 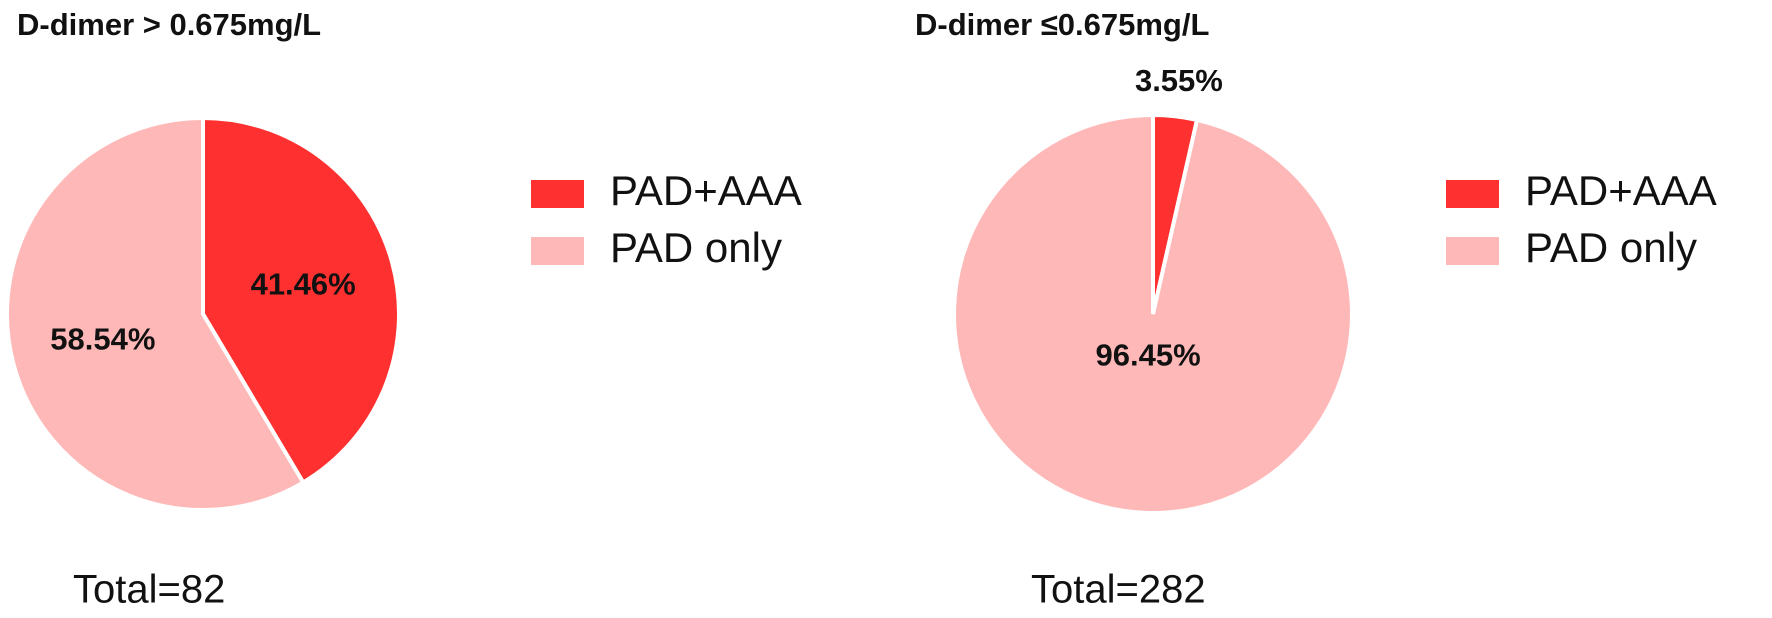 I want to click on chart-title: D-dimer > 0.675mg/L, so click(x=169, y=24).